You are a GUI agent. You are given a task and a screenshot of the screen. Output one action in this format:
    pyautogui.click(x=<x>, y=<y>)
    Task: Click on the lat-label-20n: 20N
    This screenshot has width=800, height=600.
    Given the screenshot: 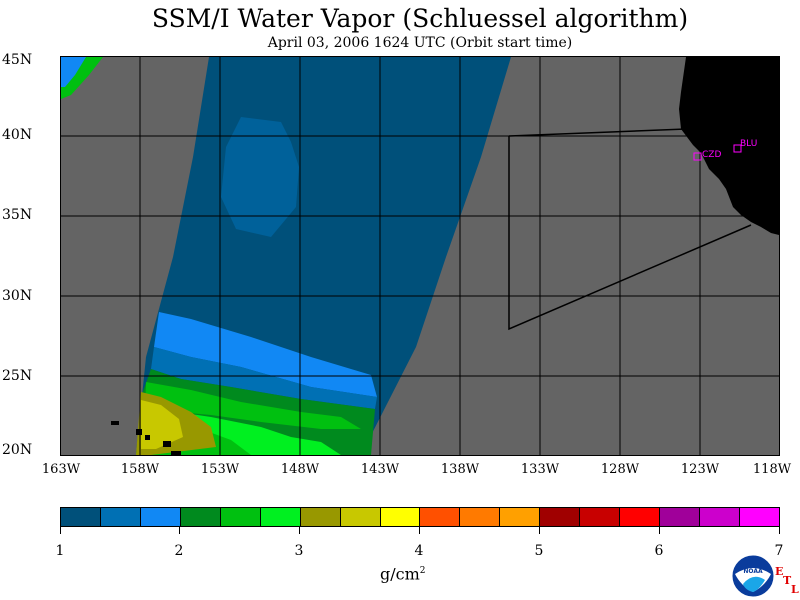 What is the action you would take?
    pyautogui.click(x=17, y=450)
    